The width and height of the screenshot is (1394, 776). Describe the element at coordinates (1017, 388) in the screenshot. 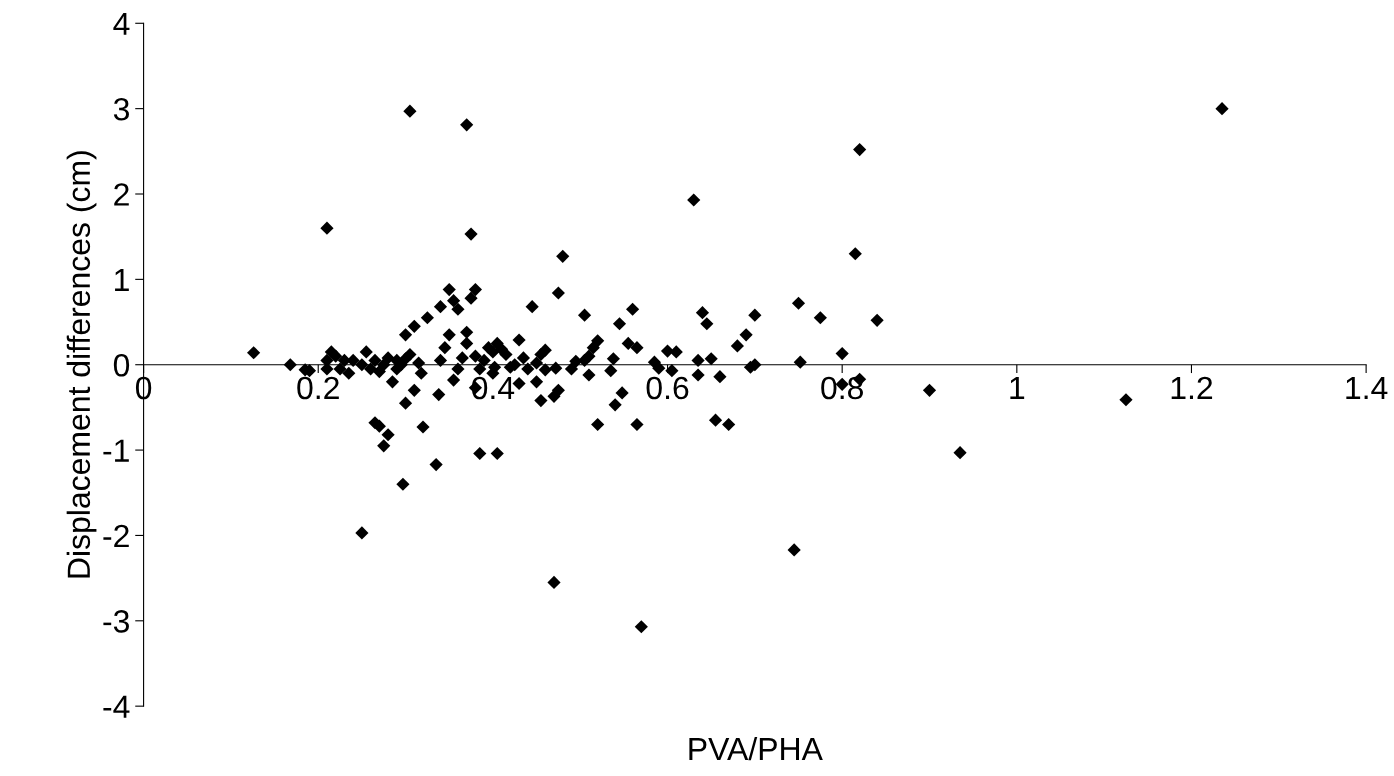

I see `x-tick-label: 1` at that location.